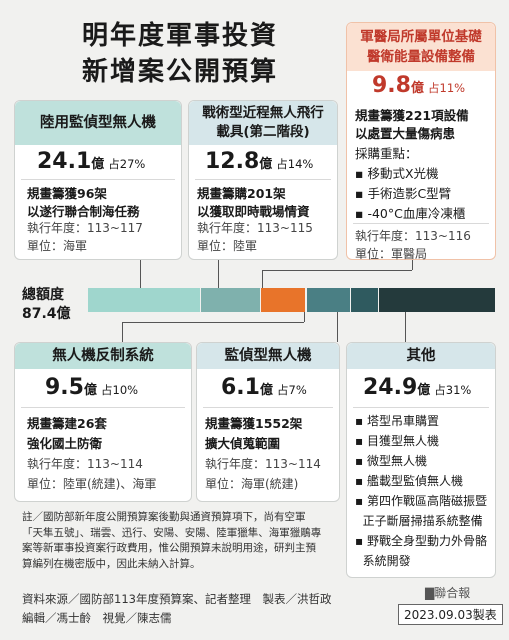  I want to click on card-land-uav-divider, so click(98, 179).